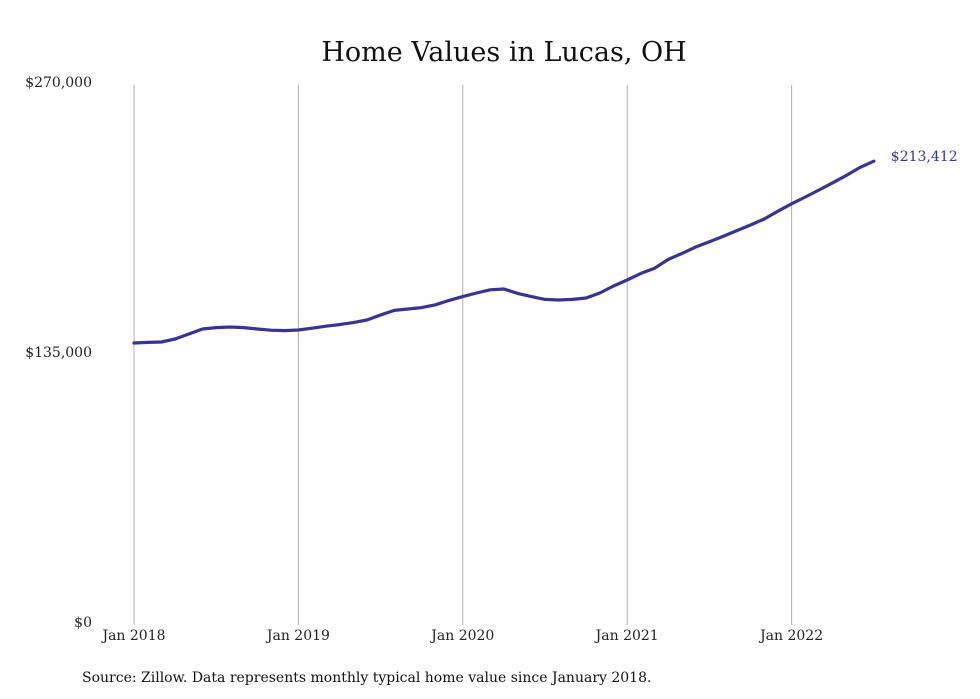 The width and height of the screenshot is (980, 699). I want to click on end-value-label: $213,412, so click(924, 157).